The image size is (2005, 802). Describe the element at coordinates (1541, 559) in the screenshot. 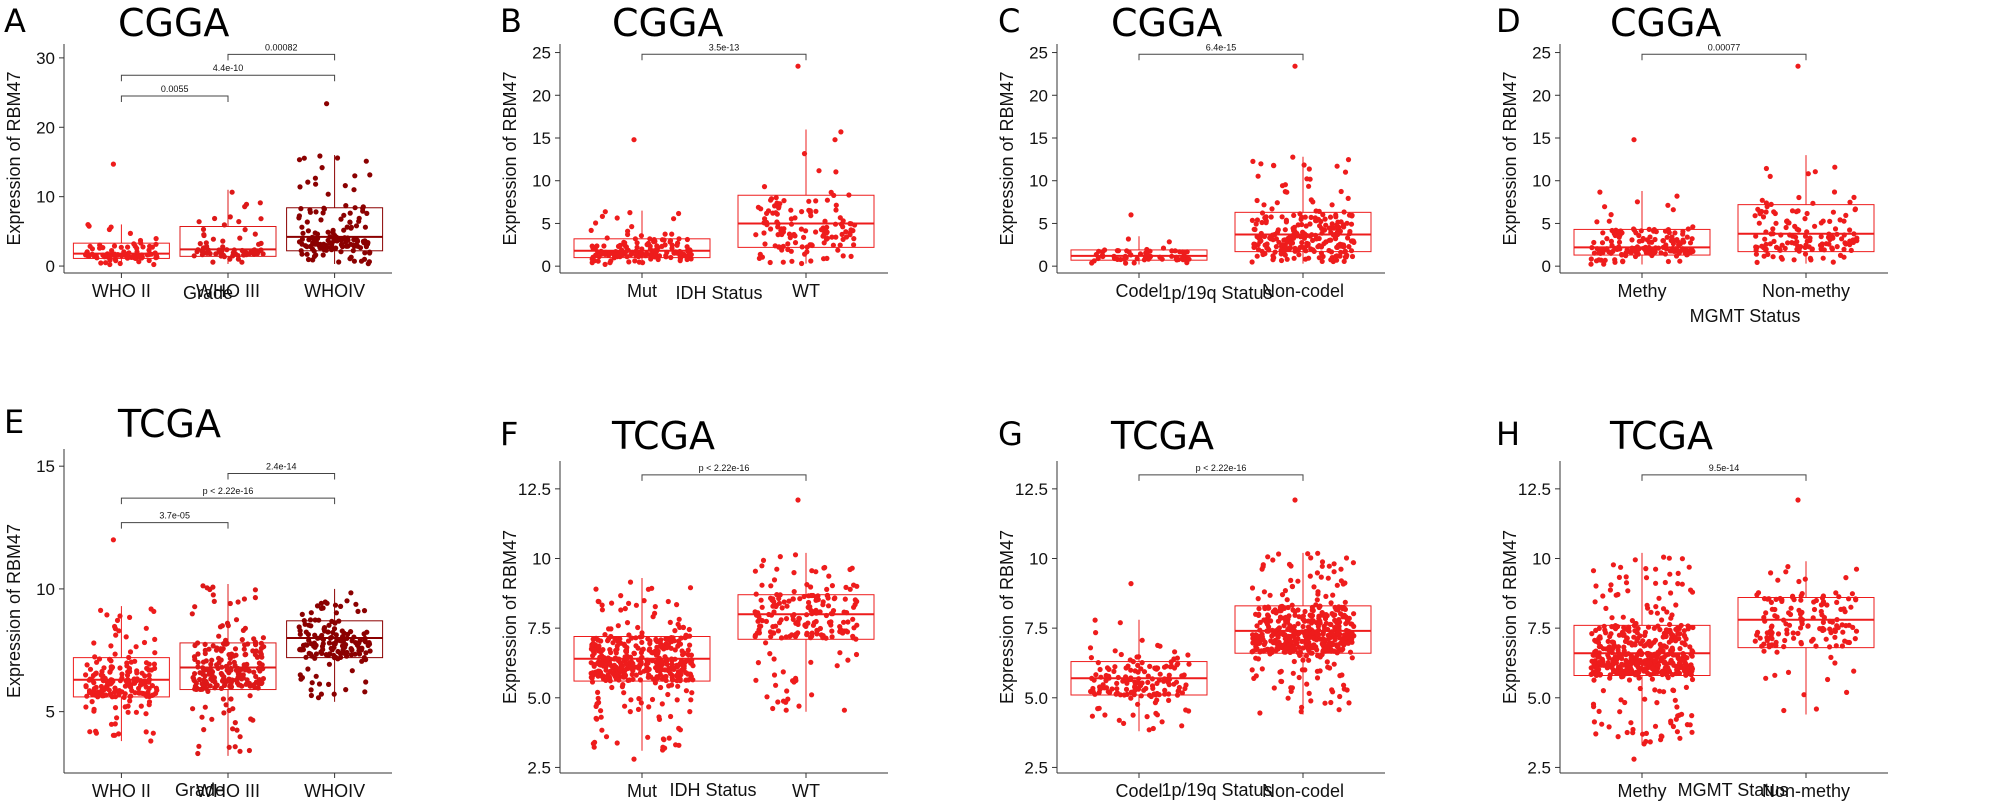

I see `y-tick-label: 10` at that location.